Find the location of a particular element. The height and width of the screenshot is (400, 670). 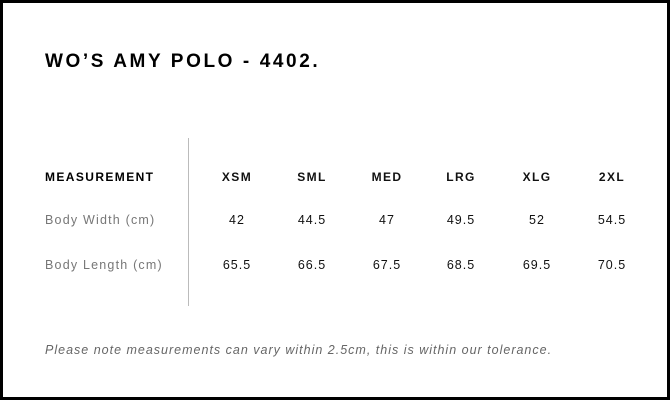

table-cell: 69.5 is located at coordinates (537, 265).